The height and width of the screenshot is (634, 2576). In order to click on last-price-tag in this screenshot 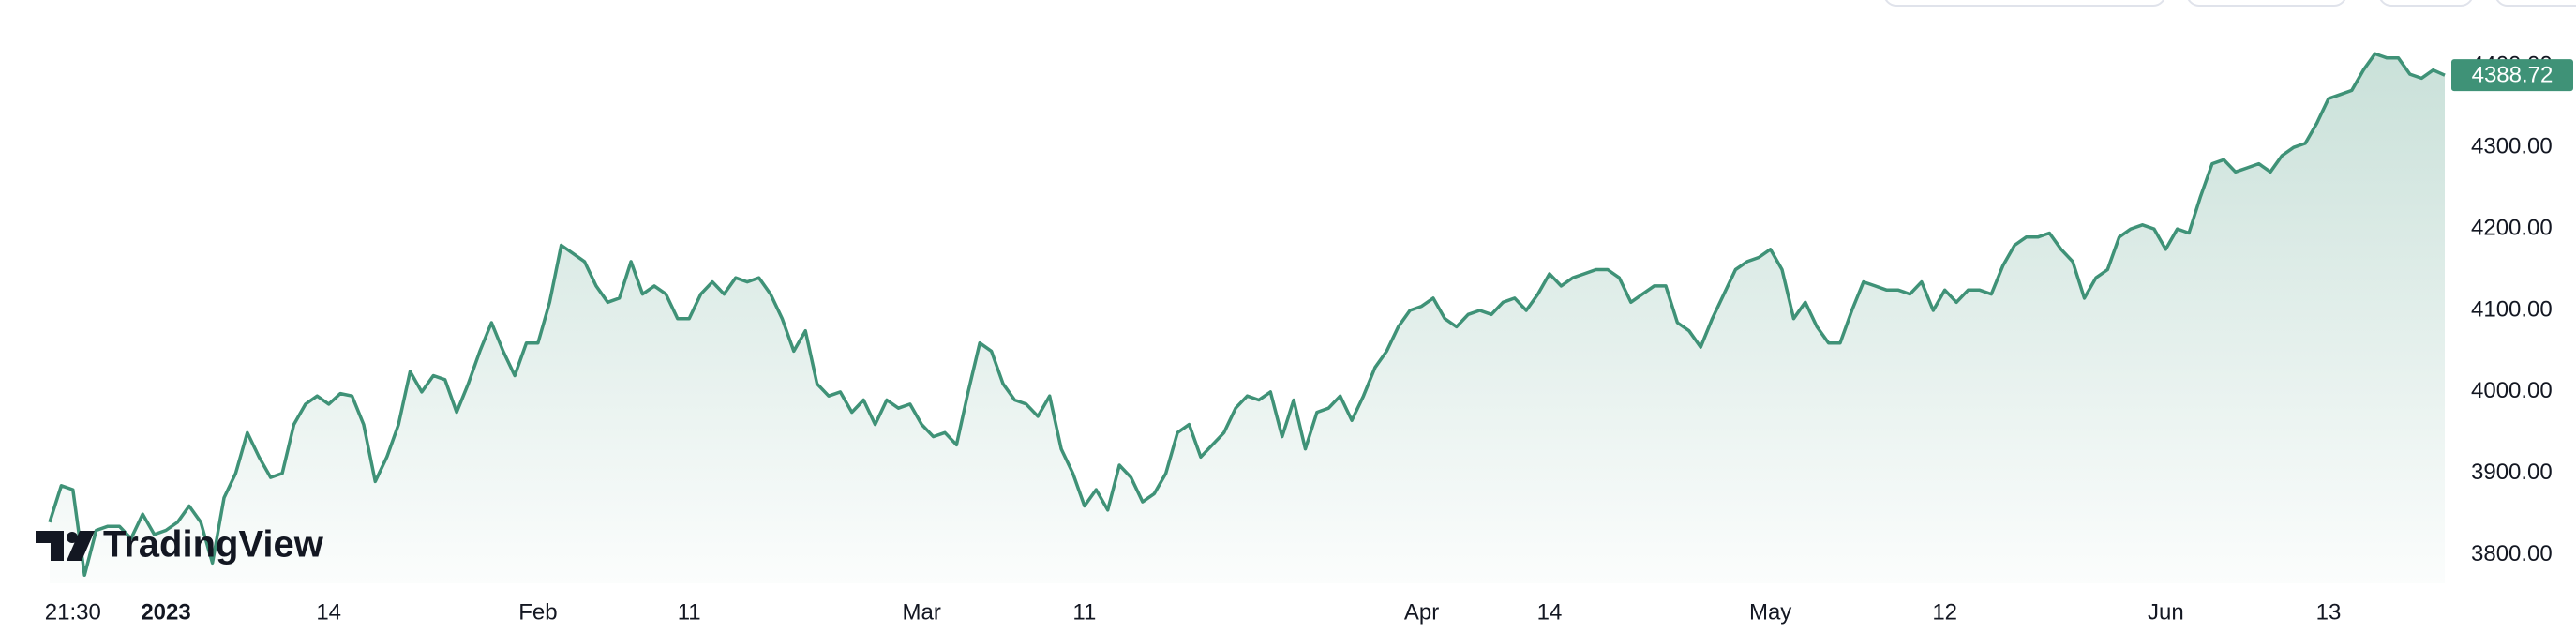, I will do `click(2512, 76)`.